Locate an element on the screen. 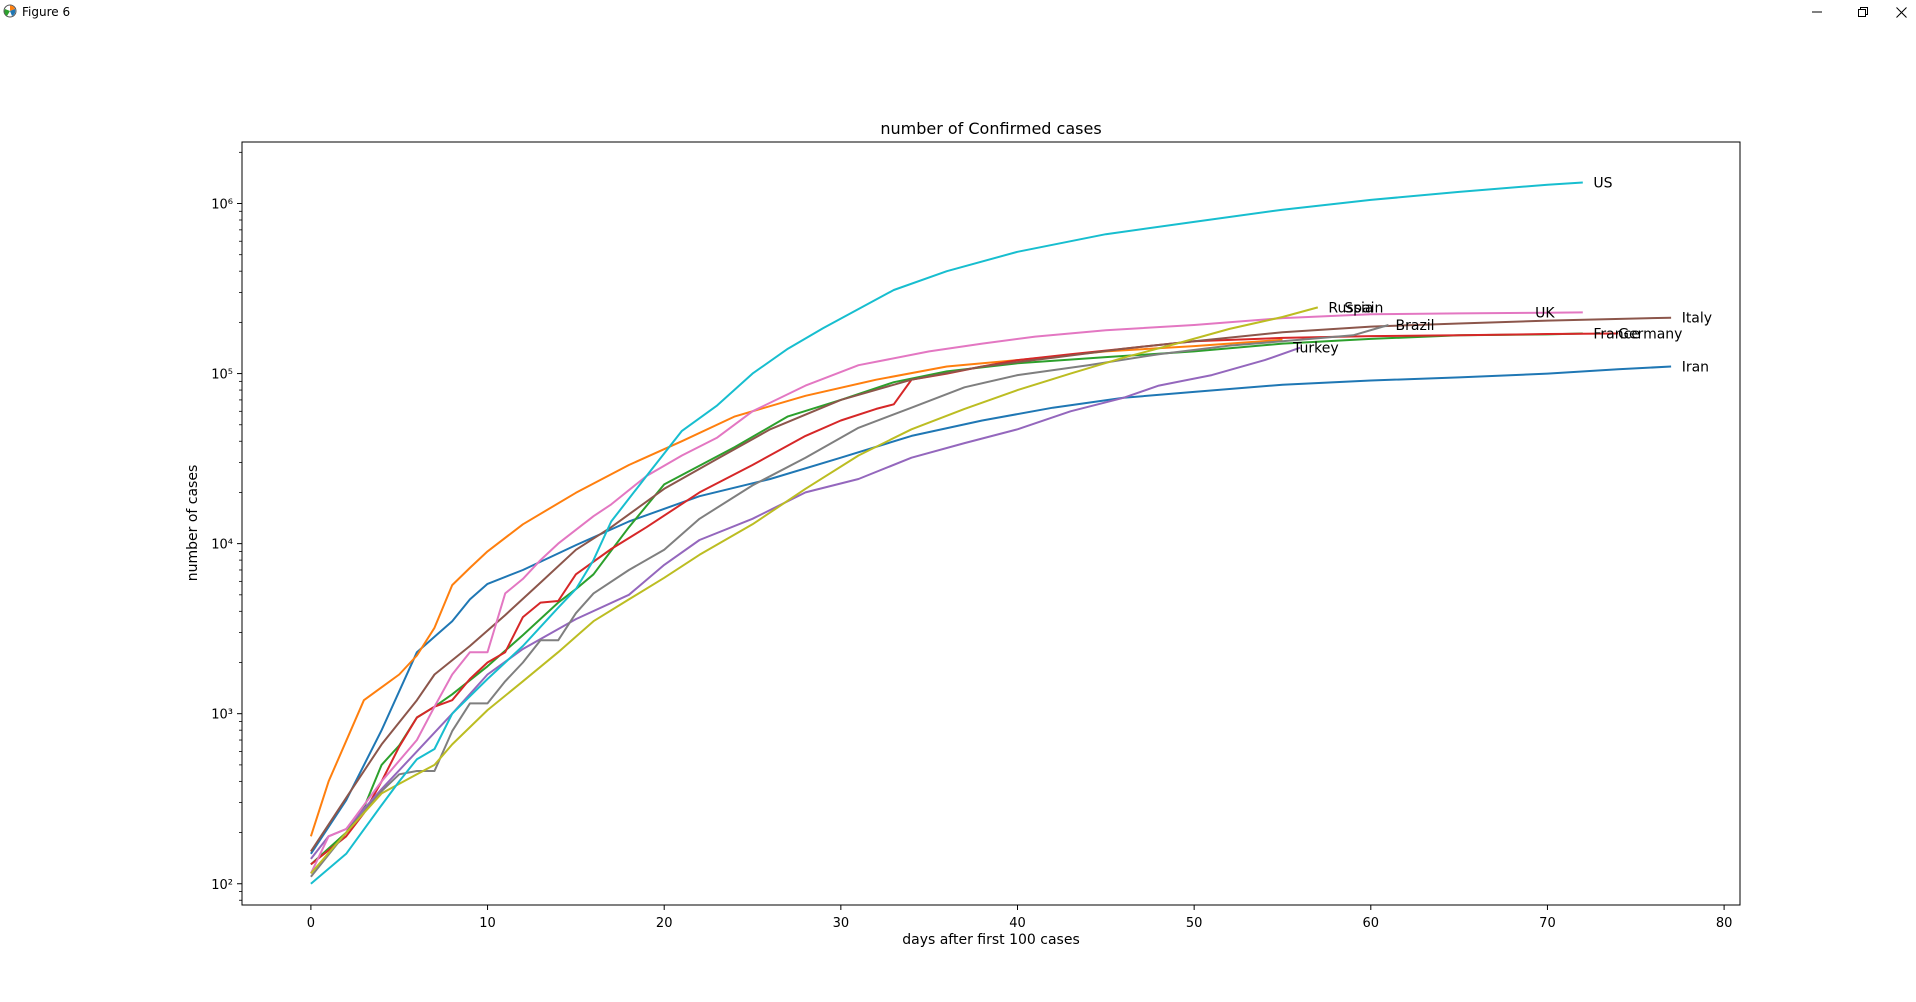 The height and width of the screenshot is (1002, 1916). restore-button is located at coordinates (1863, 12).